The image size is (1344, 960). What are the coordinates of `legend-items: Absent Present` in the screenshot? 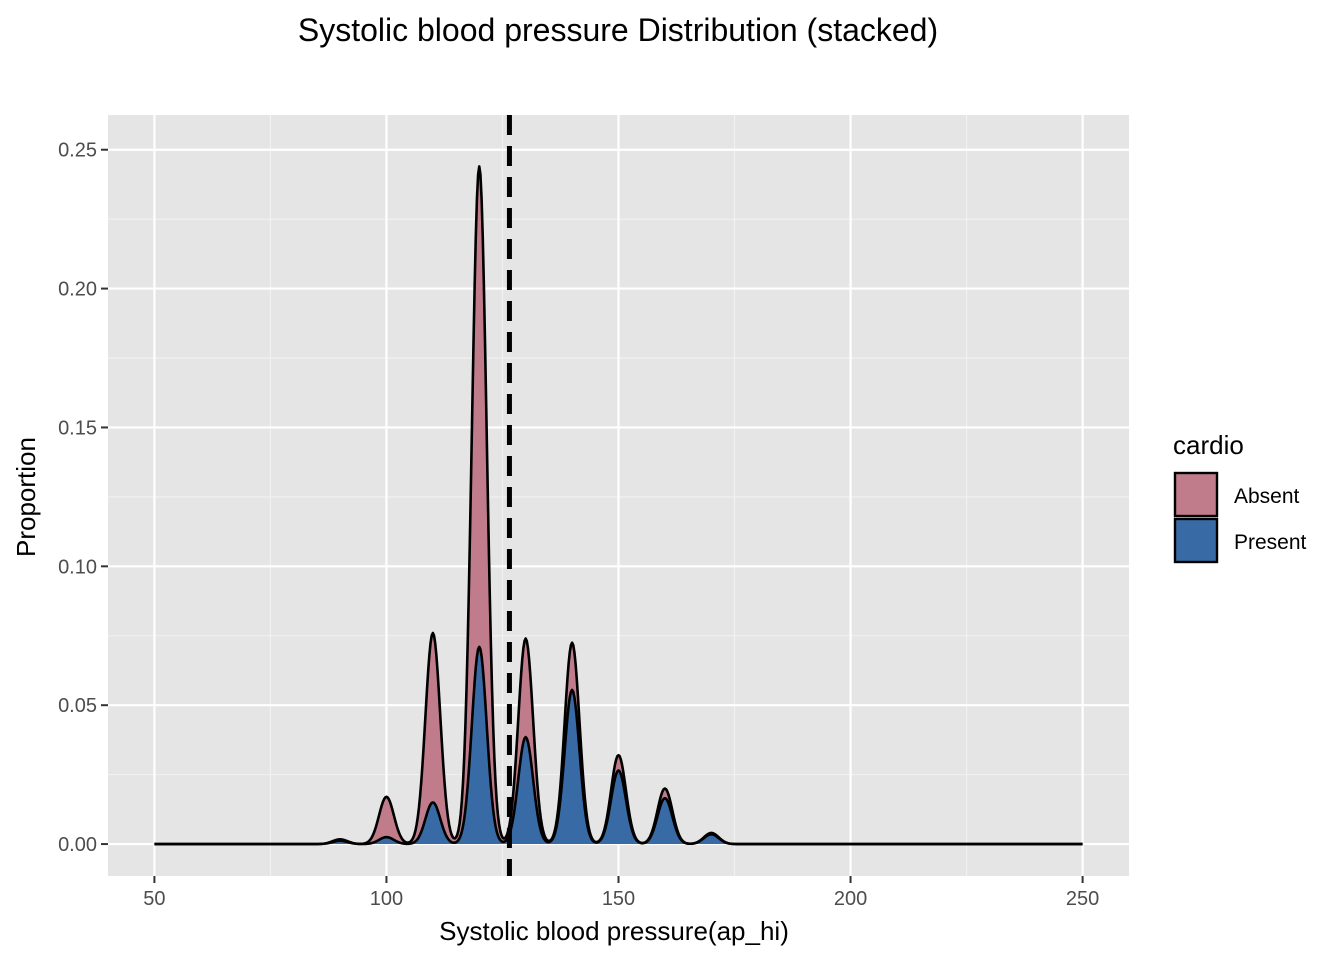 It's located at (1240, 517).